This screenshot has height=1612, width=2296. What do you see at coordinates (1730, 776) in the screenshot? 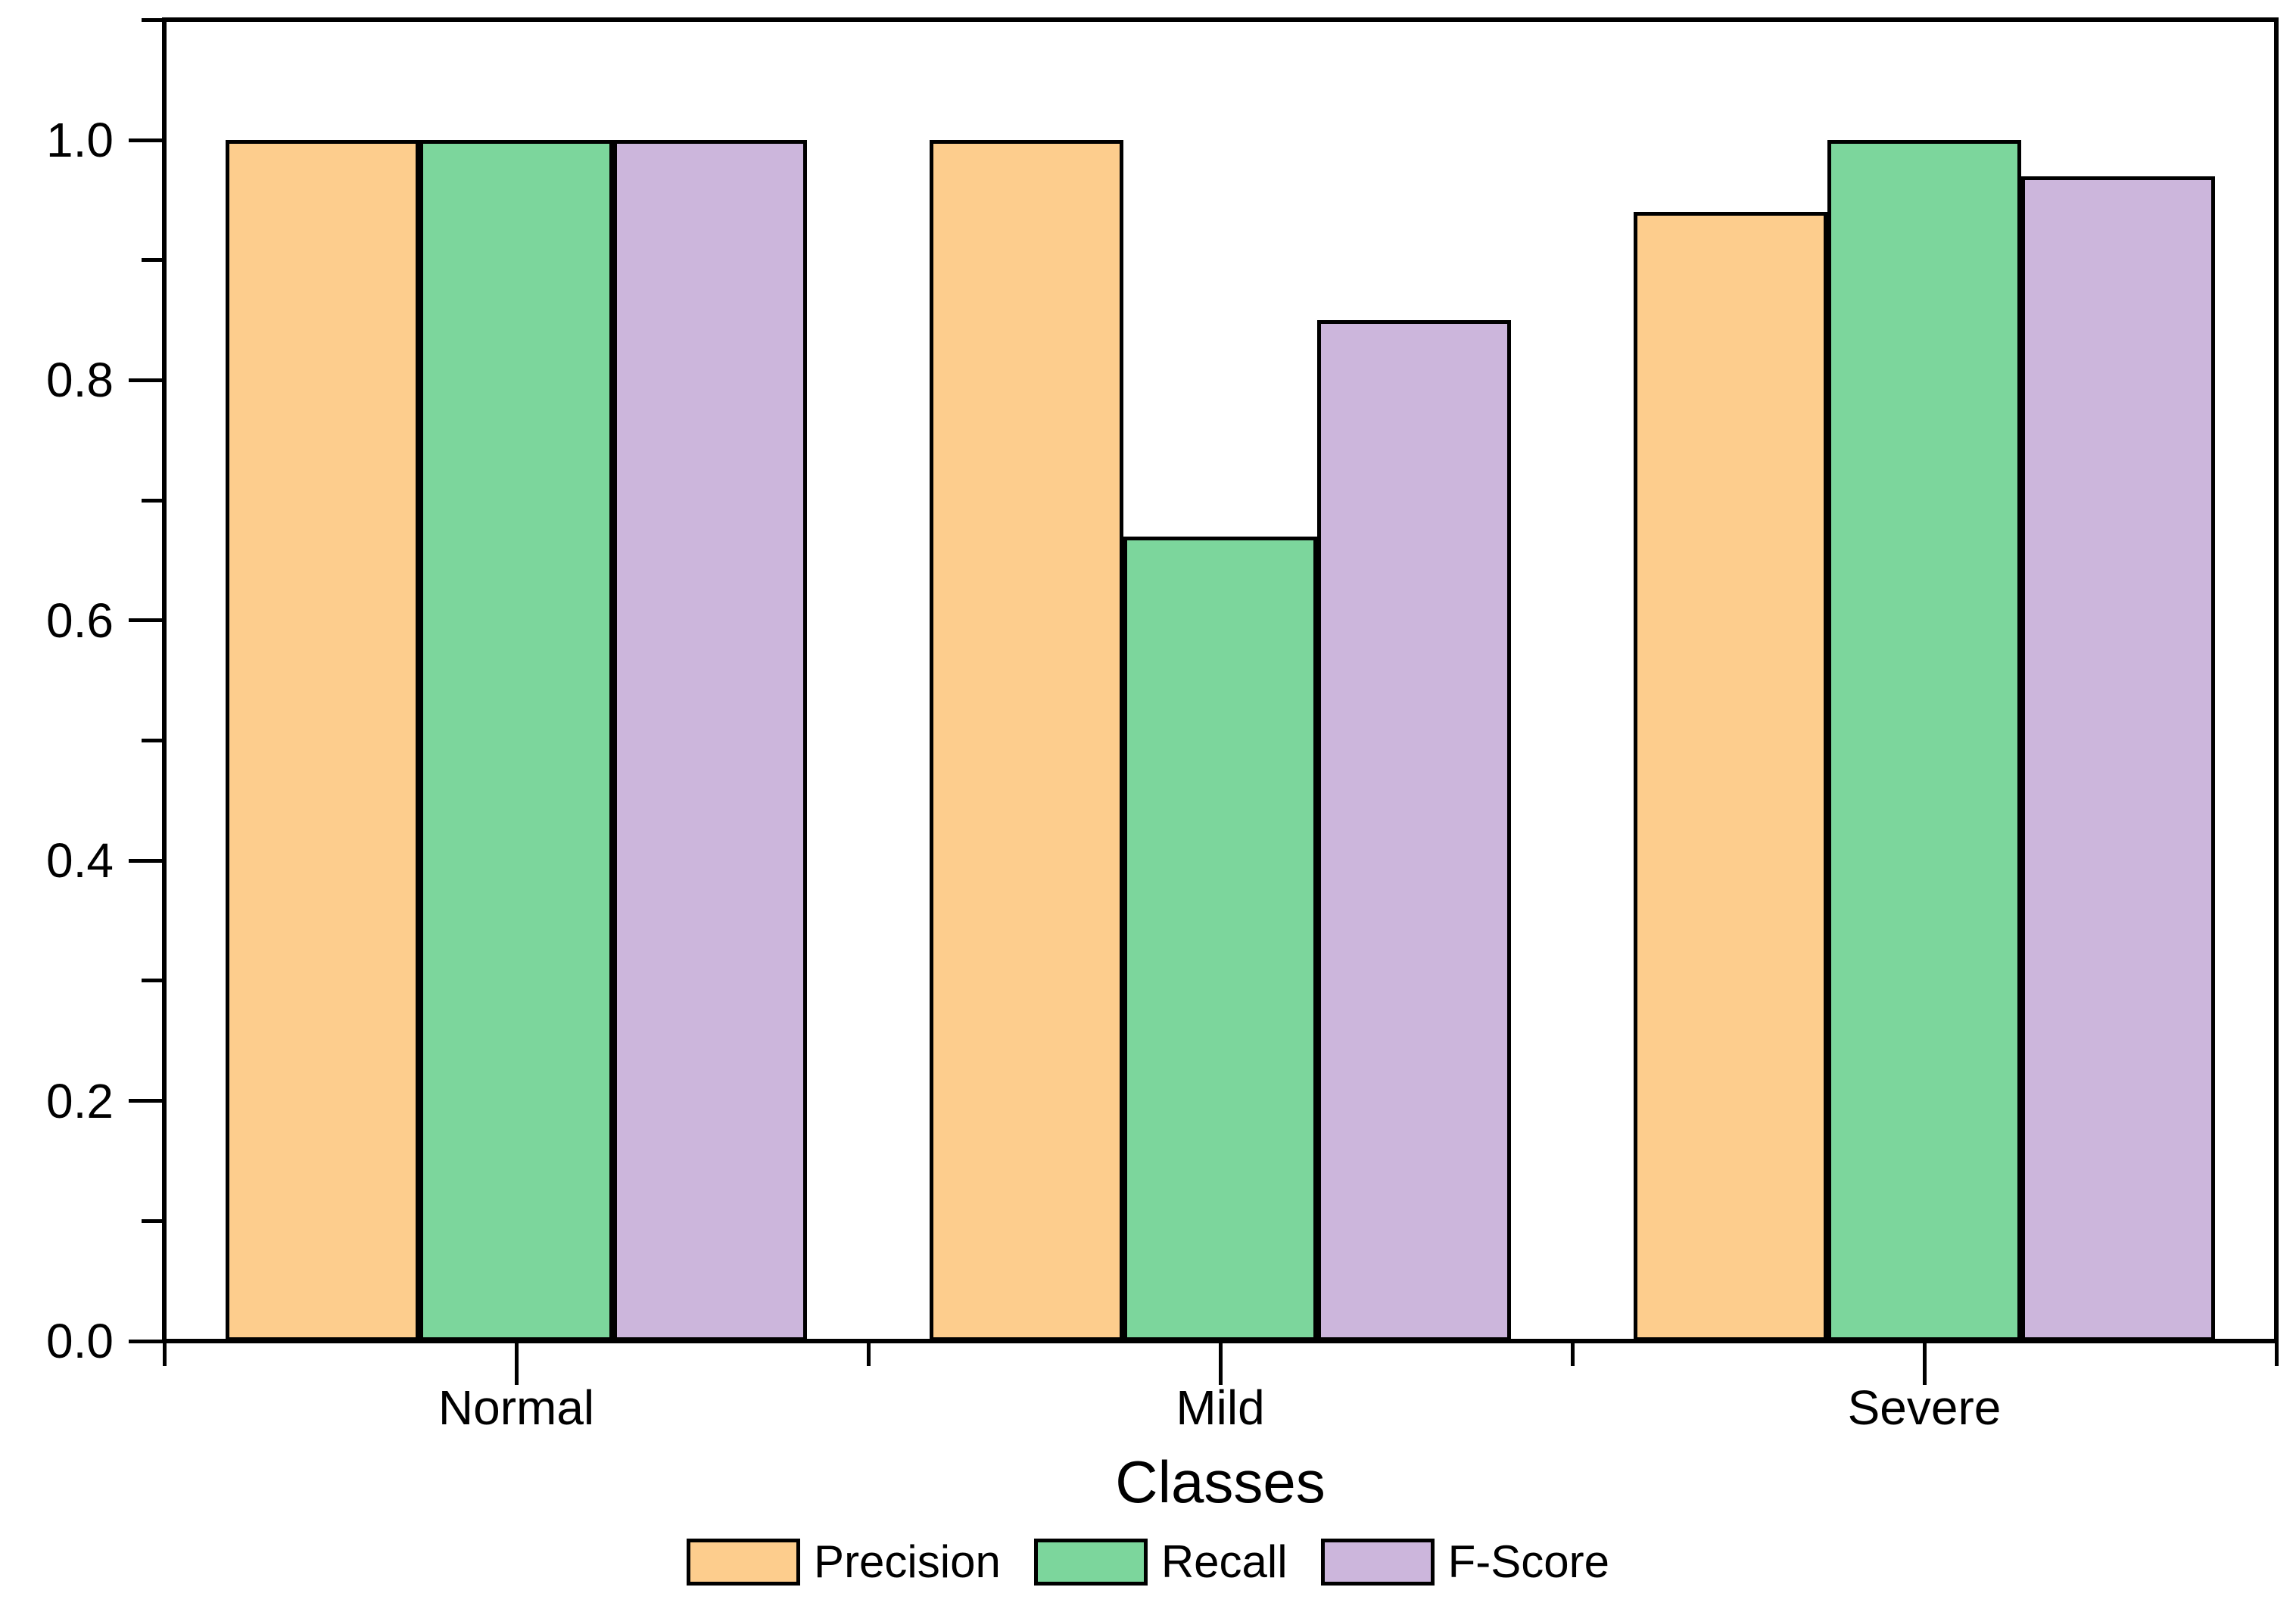
I see `bar-precision-severe` at bounding box center [1730, 776].